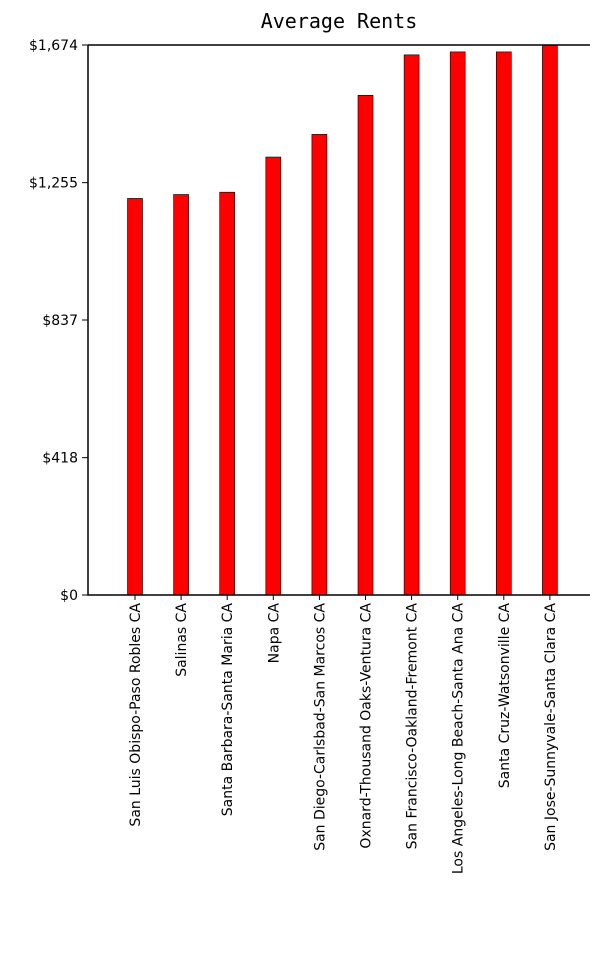  Describe the element at coordinates (413, 726) in the screenshot. I see `x-tick-label: San Francisco-Oakland-Fremont CA` at that location.